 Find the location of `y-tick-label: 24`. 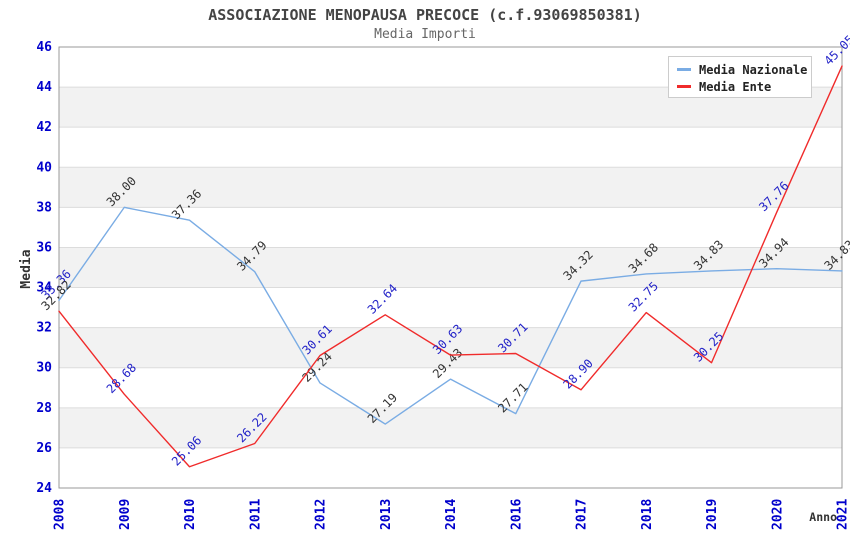

y-tick-label: 24 is located at coordinates (44, 488).